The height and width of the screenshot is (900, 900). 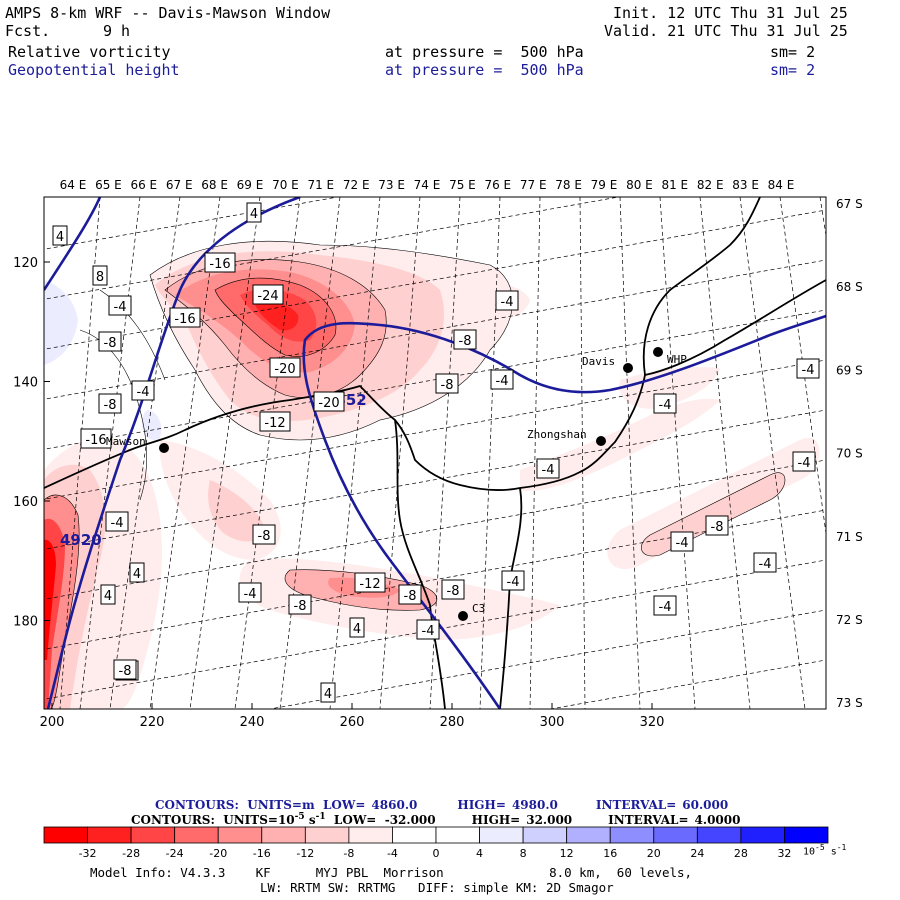 I want to click on forecast-hour: 9 h, so click(x=117, y=31).